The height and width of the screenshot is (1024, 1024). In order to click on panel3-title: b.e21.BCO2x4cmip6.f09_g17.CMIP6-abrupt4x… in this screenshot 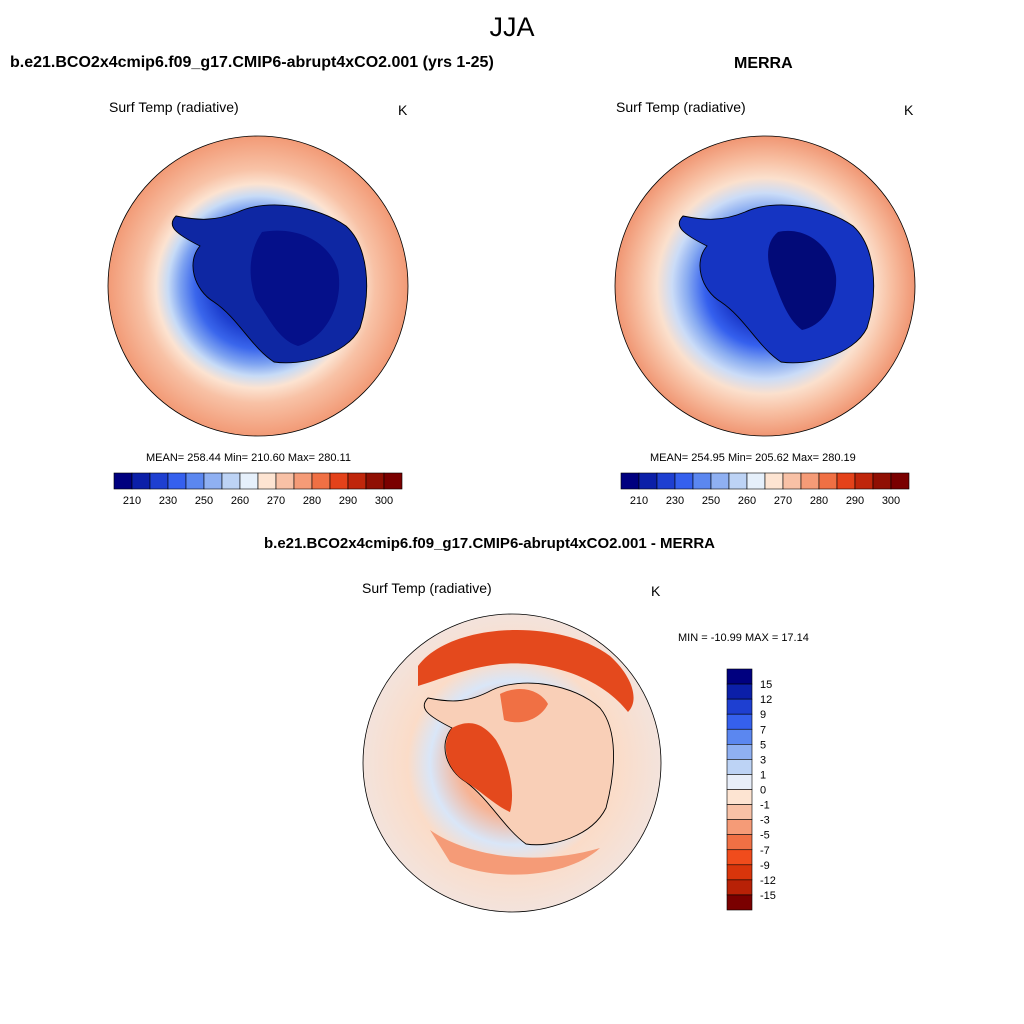, I will do `click(489, 543)`.